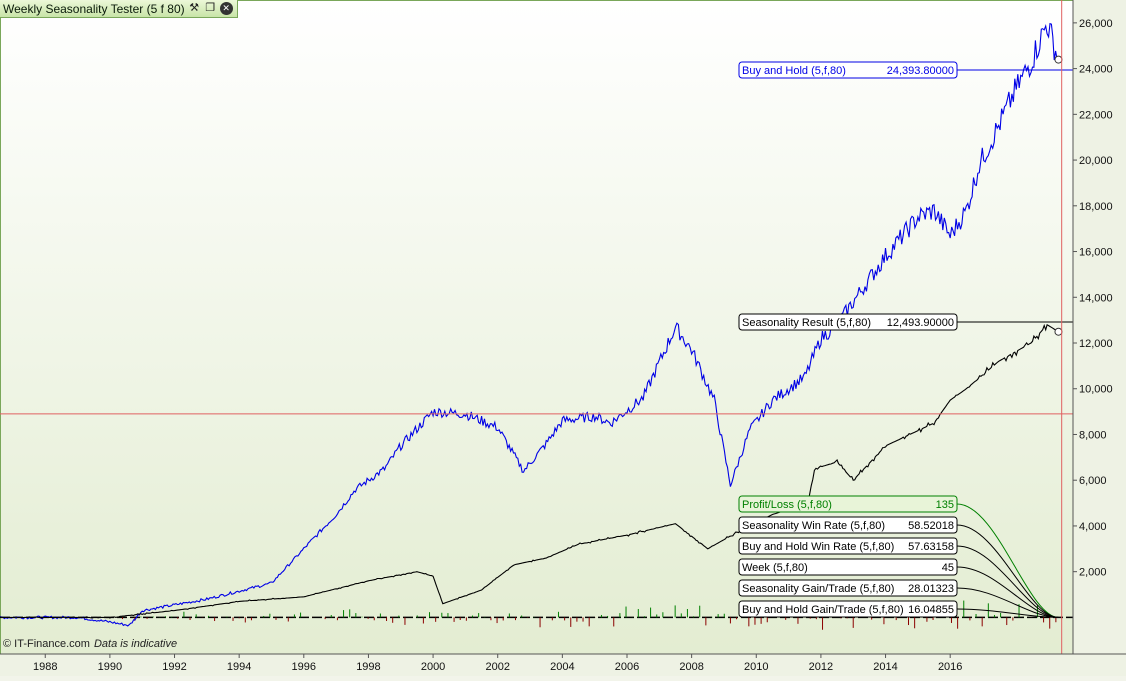 Image resolution: width=1126 pixels, height=681 pixels. I want to click on x-tick-label: 2008, so click(691, 667).